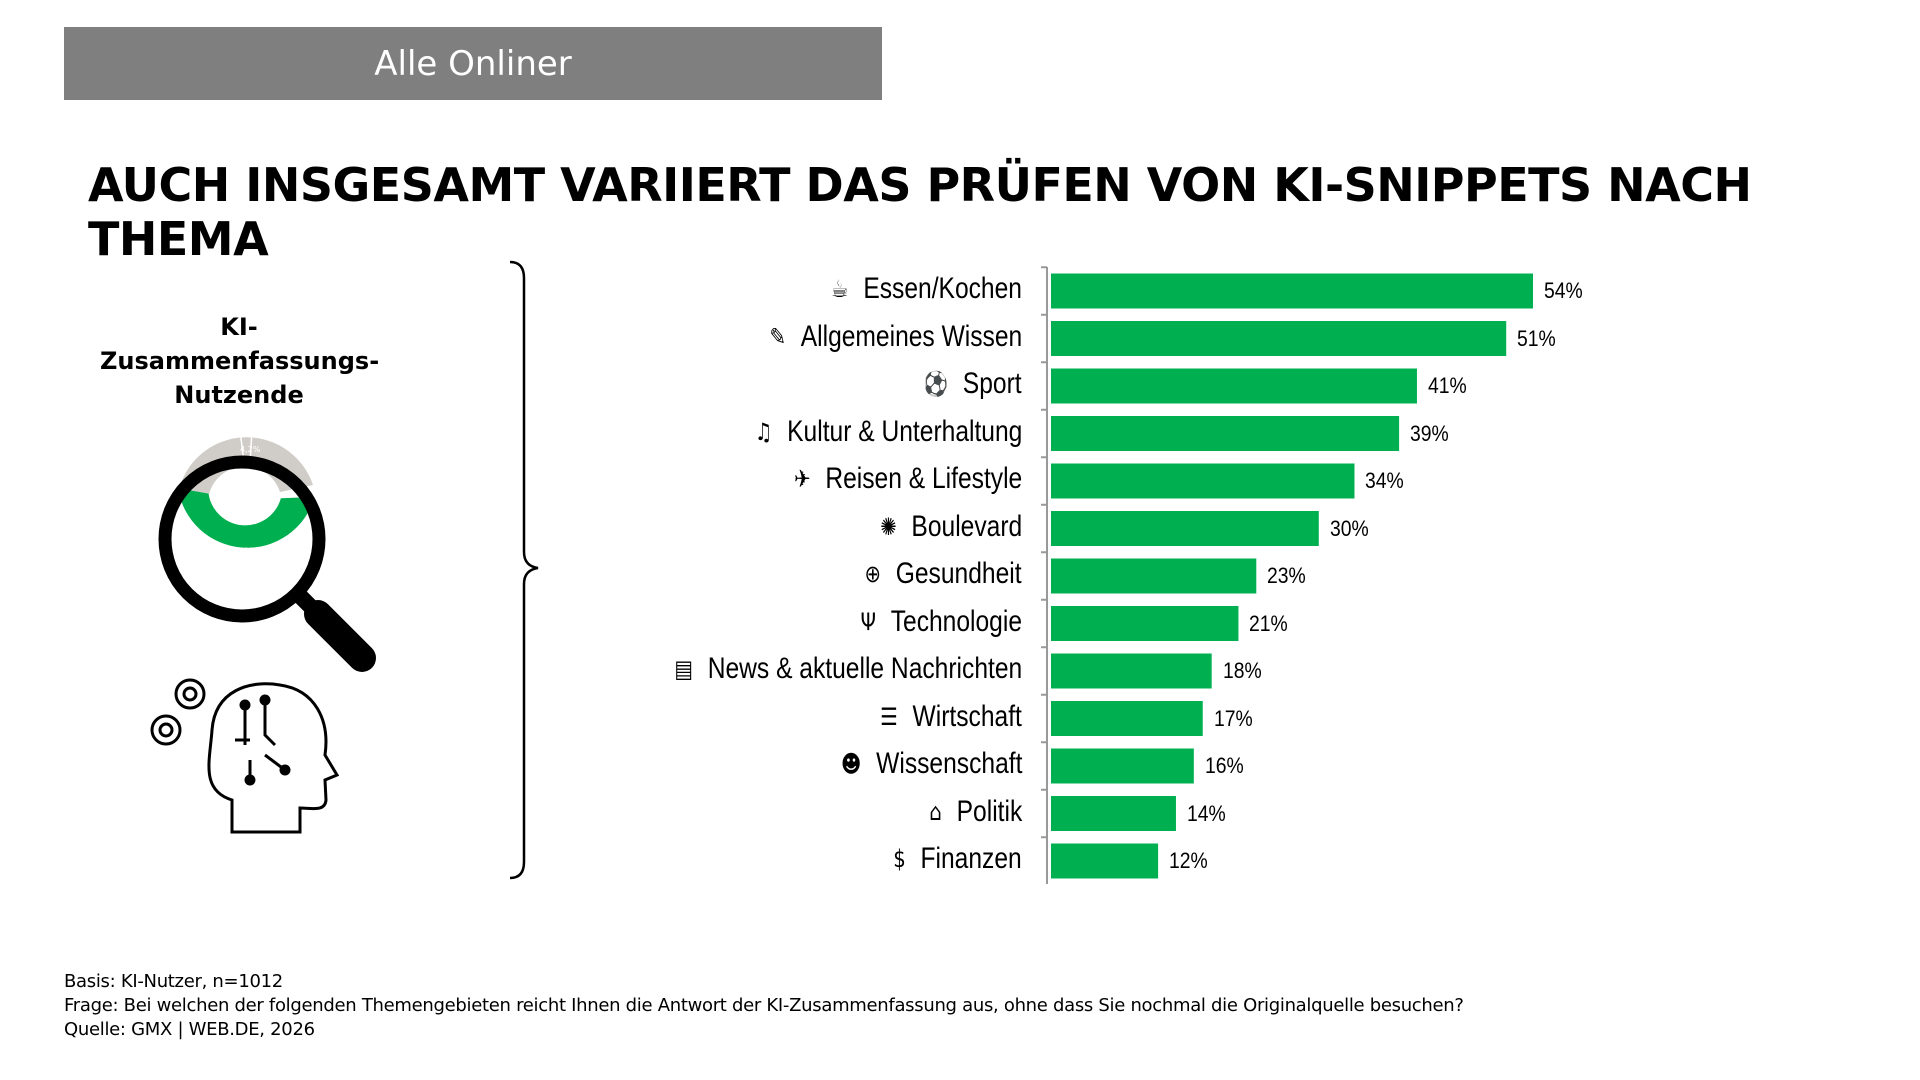 This screenshot has width=1920, height=1080. Describe the element at coordinates (189, 1029) in the screenshot. I see `footnote-source: Quelle: GMX | WEB.DE, 2026` at that location.